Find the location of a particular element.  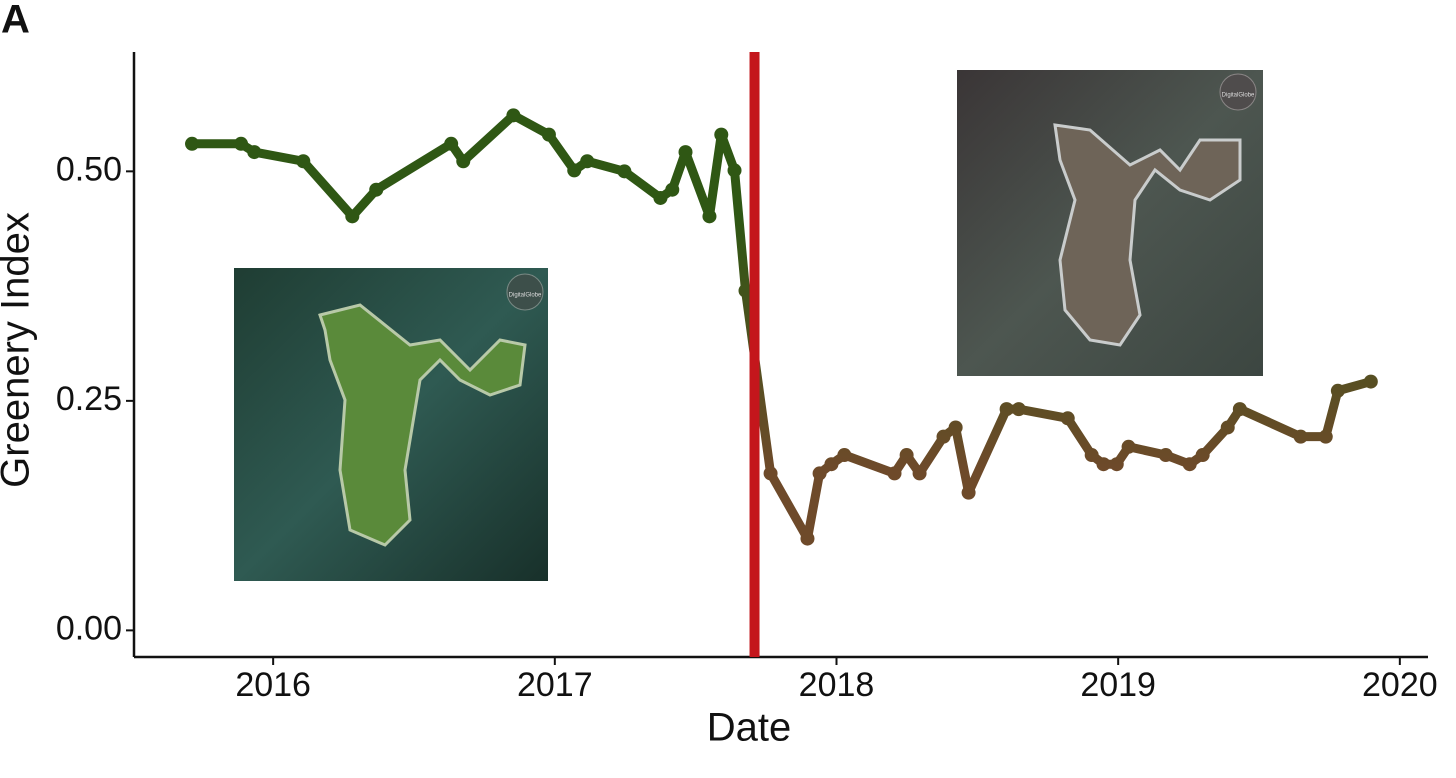

x-tick-label: 2019 is located at coordinates (1118, 685).